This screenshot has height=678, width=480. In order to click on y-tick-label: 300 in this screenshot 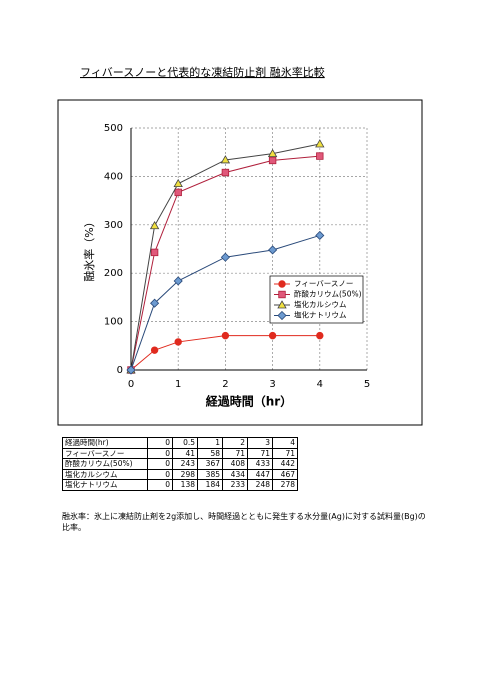, I will do `click(113, 225)`.